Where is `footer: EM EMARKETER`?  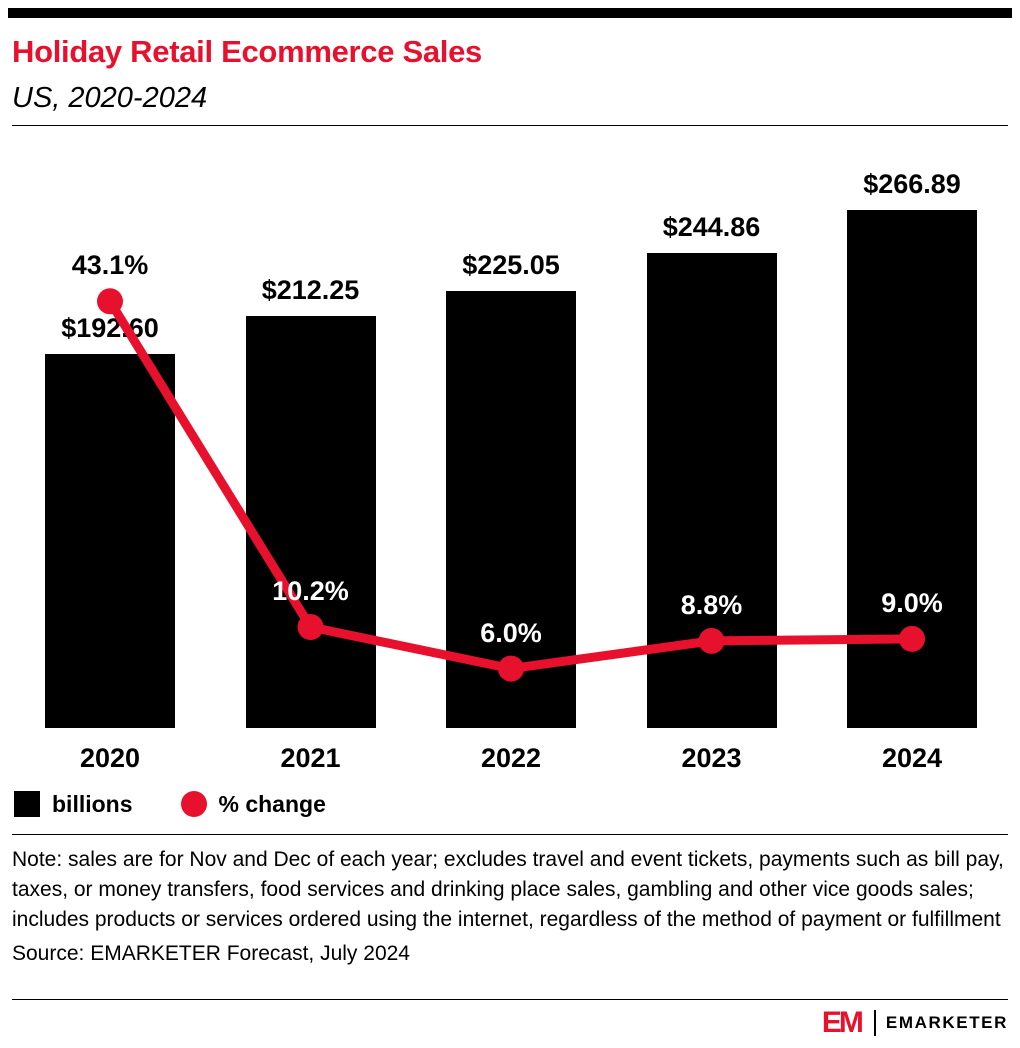
footer: EM EMARKETER is located at coordinates (510, 1023).